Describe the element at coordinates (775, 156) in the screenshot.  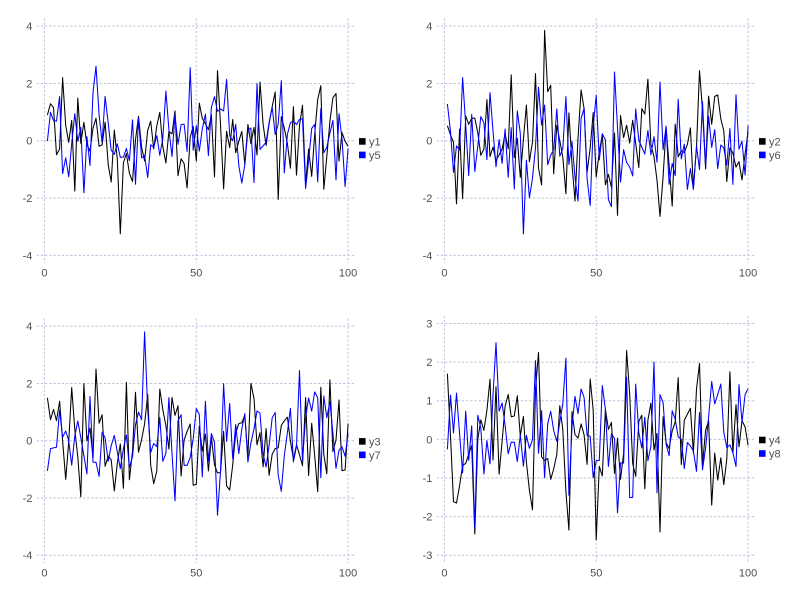
I see `svg-text: y6` at that location.